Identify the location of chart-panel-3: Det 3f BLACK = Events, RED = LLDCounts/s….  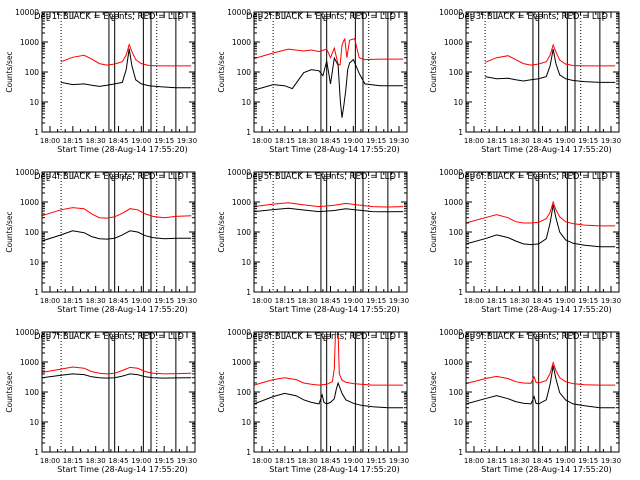
(525, 81).